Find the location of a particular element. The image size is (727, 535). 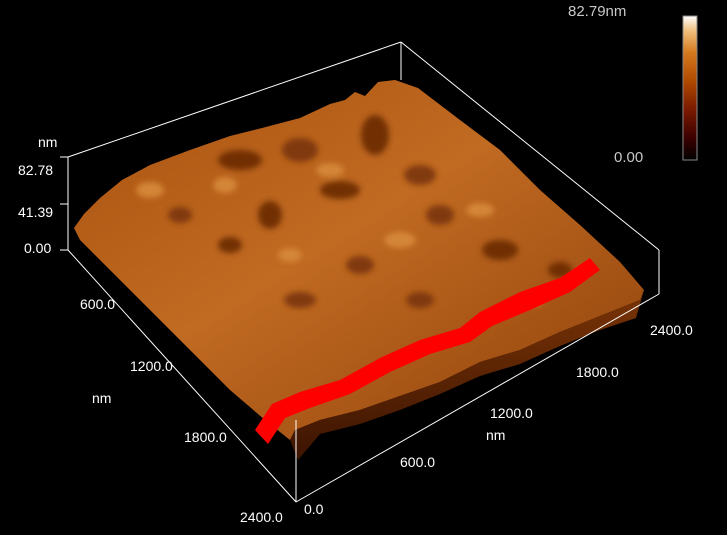

z-axis-tick-max: 82.78 is located at coordinates (36, 170).